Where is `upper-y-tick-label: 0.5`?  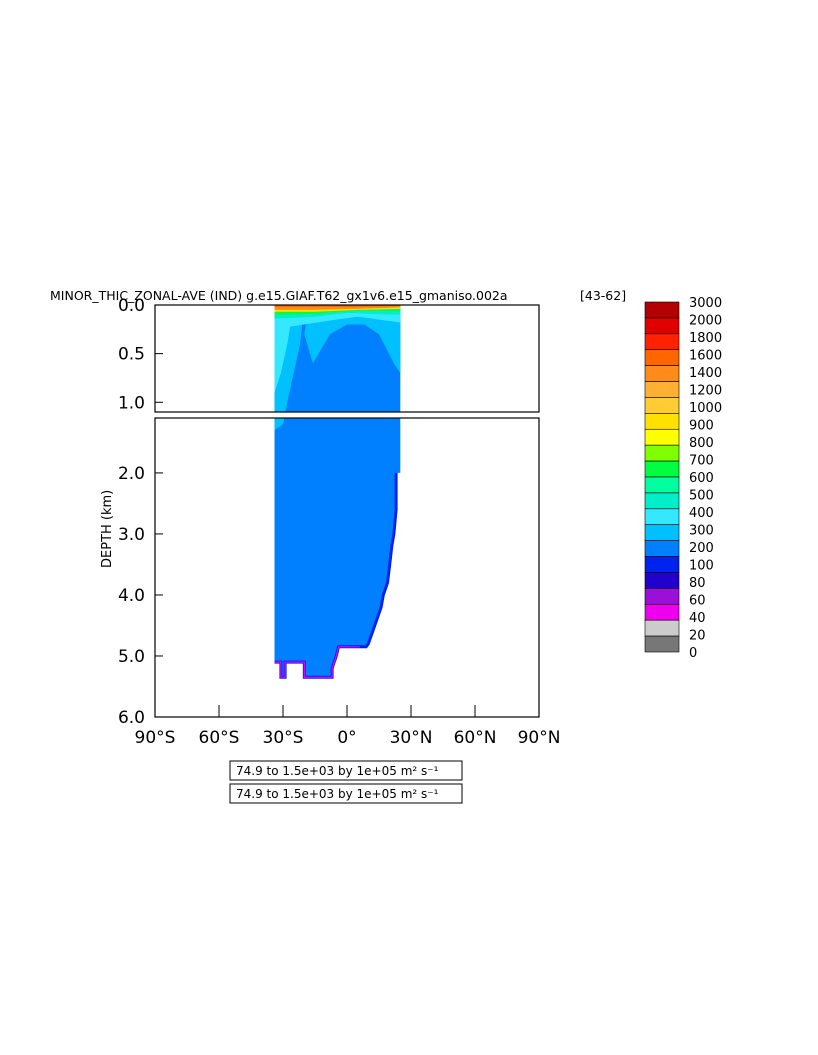
upper-y-tick-label: 0.5 is located at coordinates (131, 355).